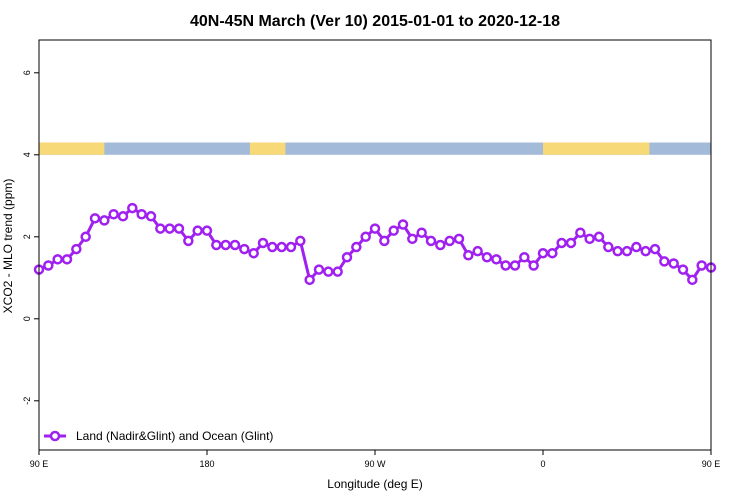 The height and width of the screenshot is (500, 750). I want to click on legend-entry-label: Land (Nadir&Glint) and Ocean (Glint), so click(174, 436).